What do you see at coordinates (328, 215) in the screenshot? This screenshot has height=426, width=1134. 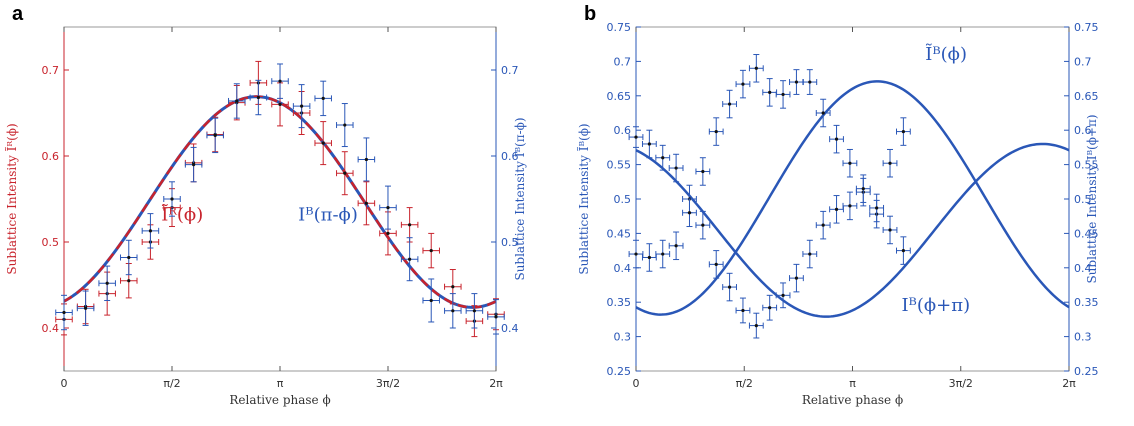 I see `curve-annotation: Iᴮ(π-ϕ)` at bounding box center [328, 215].